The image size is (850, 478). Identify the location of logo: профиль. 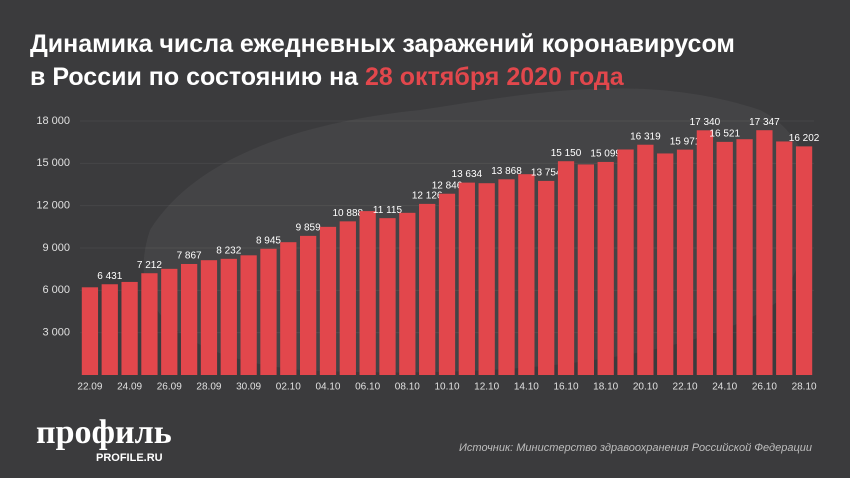
(104, 432).